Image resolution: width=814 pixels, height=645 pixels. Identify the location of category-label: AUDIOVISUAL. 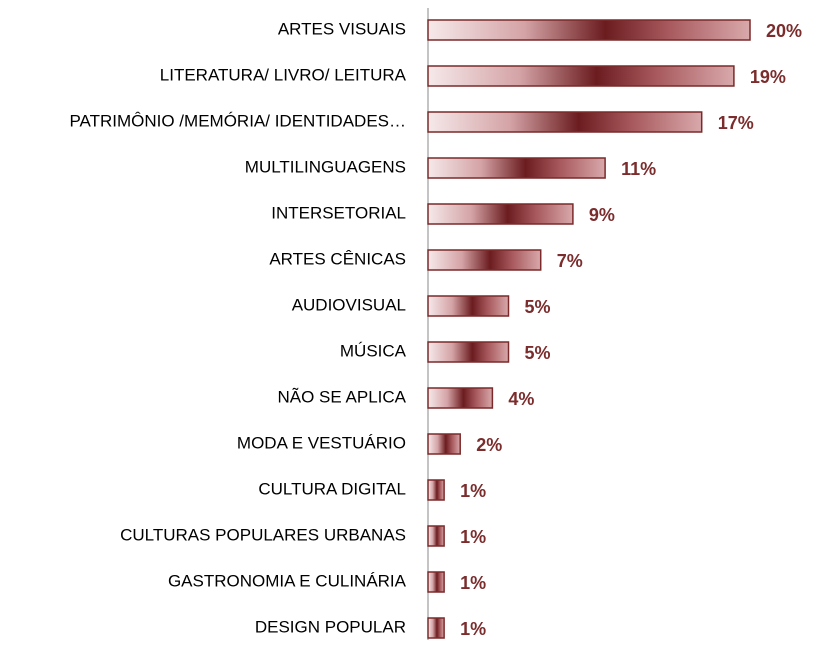
(349, 304).